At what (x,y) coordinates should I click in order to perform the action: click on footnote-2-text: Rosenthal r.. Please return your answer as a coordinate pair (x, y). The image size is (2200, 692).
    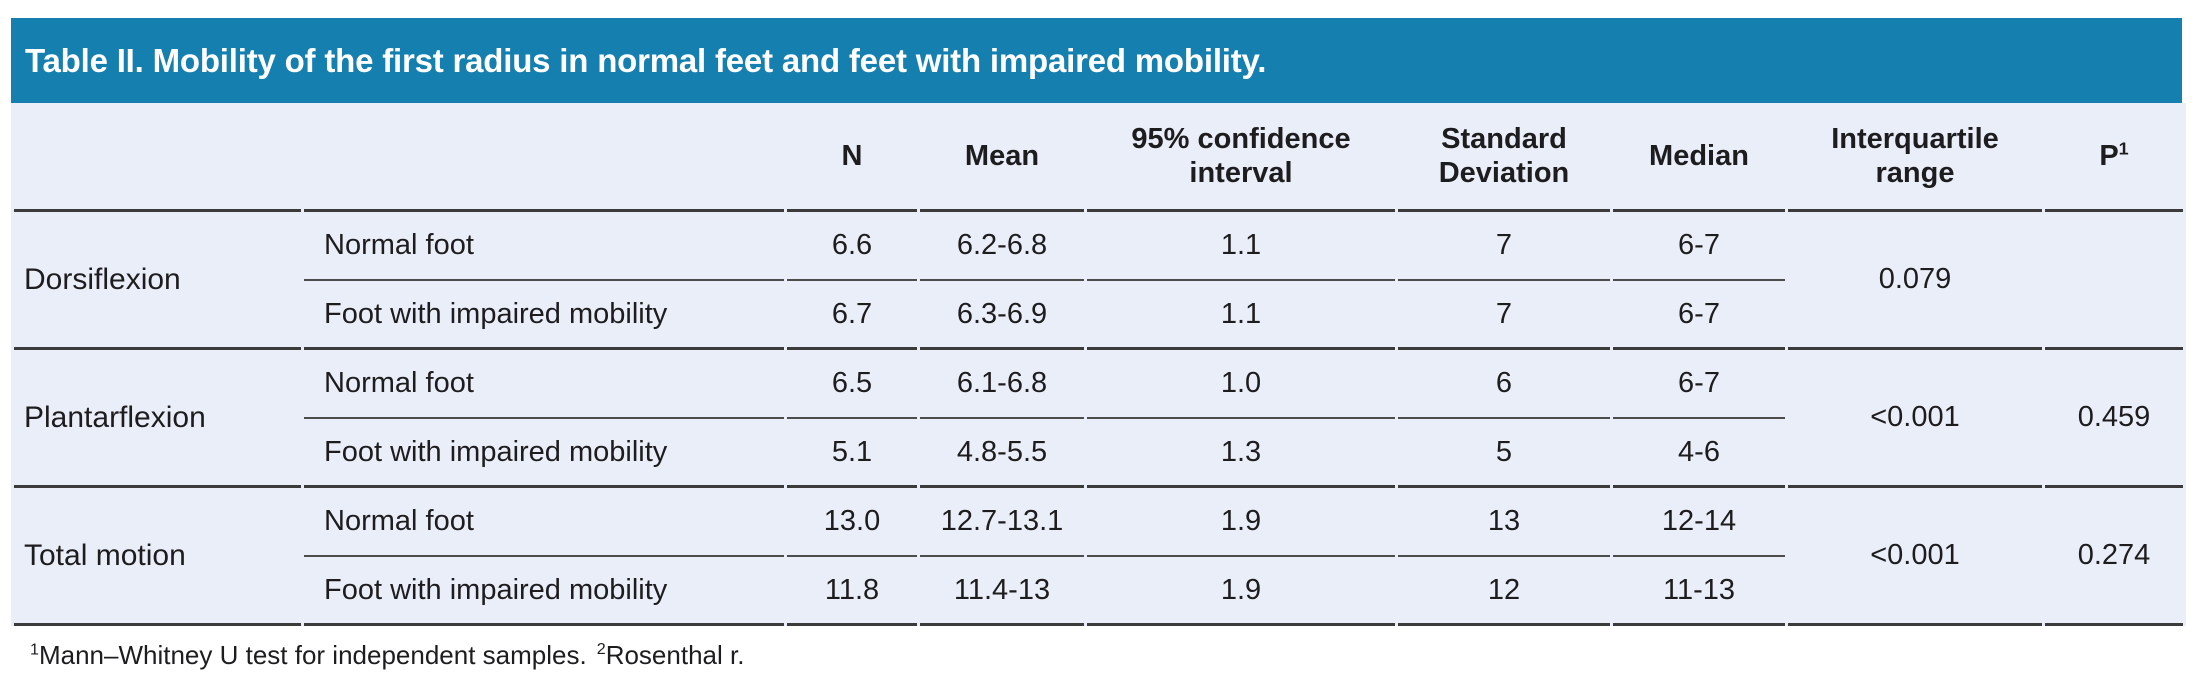
    Looking at the image, I should click on (675, 655).